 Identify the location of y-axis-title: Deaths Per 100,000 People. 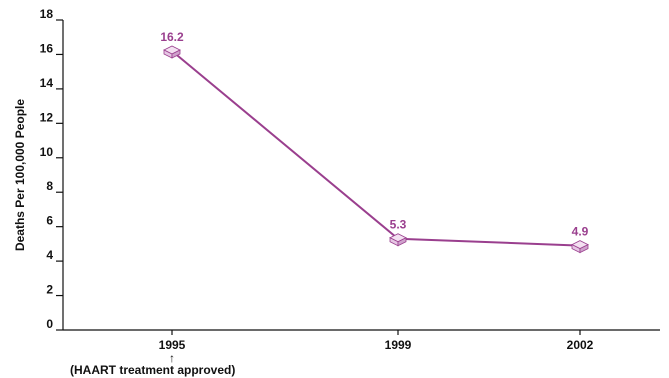
(20, 175).